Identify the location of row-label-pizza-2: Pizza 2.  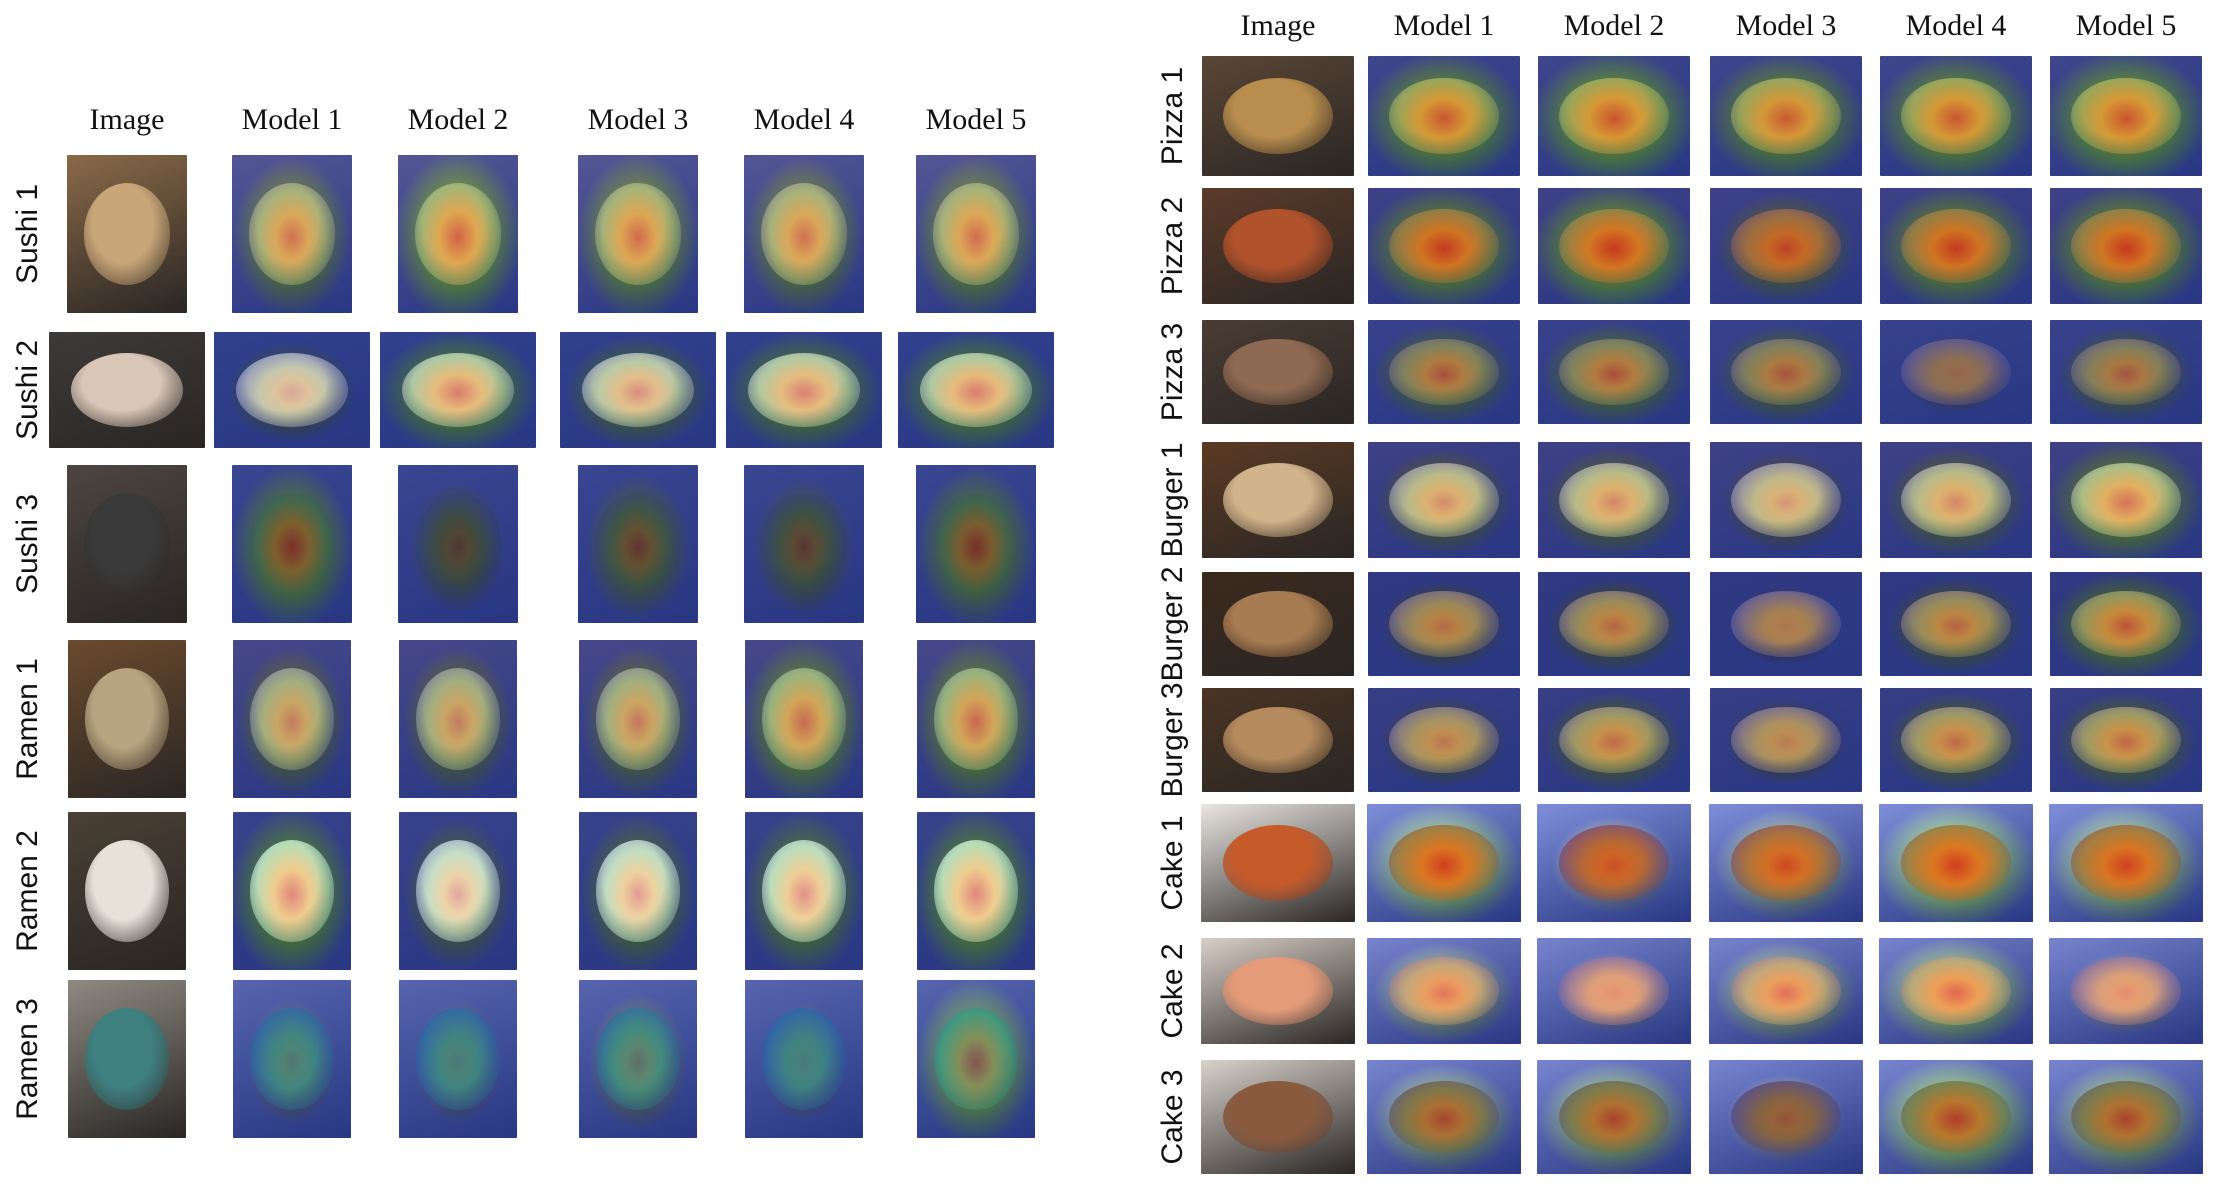
(1172, 246).